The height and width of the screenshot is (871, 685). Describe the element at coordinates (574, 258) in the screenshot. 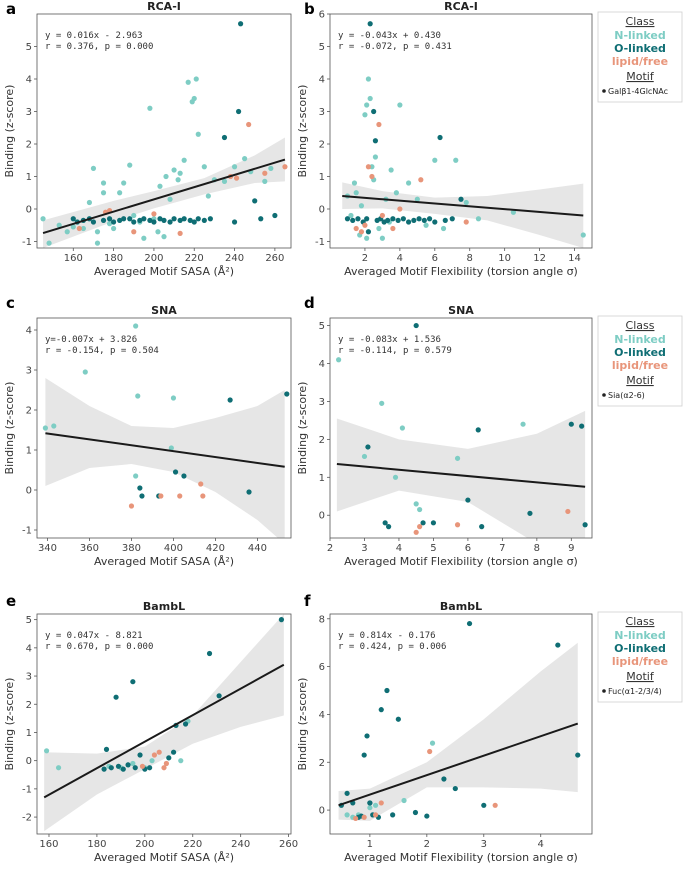

I see `x-tick-label: 14` at that location.